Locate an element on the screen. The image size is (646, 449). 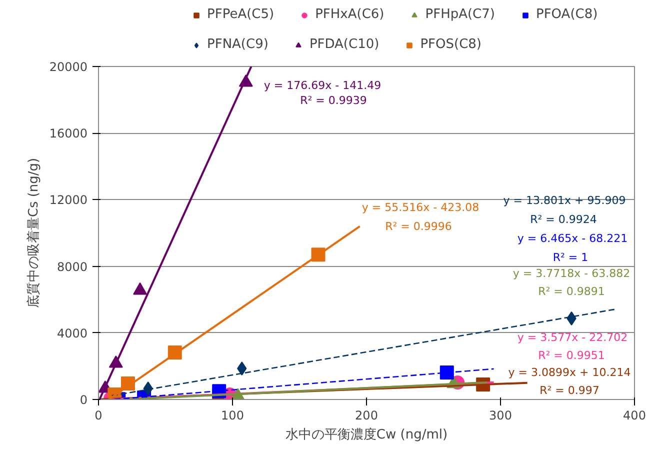
annotation: R² = 0.9891 is located at coordinates (571, 291).